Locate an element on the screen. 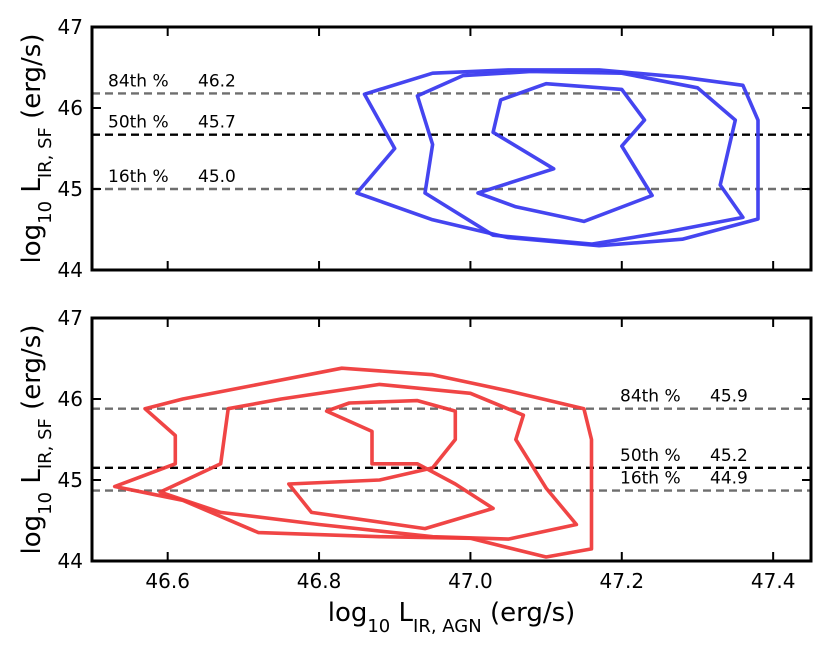 The height and width of the screenshot is (646, 823). percentile-value-label: 45.9 is located at coordinates (729, 397).